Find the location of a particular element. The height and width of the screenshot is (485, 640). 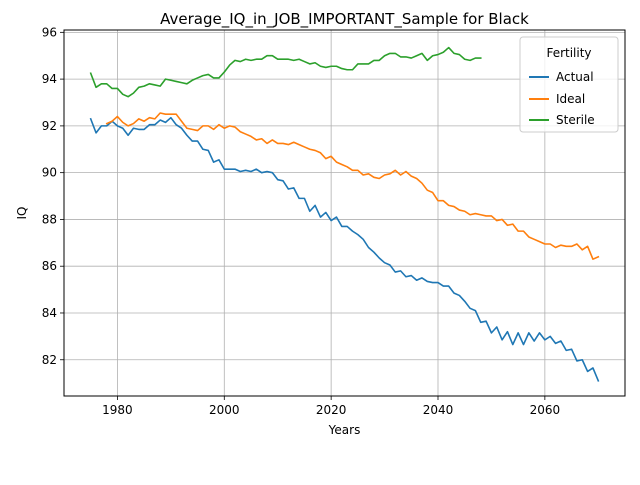

legend-label-actual: Actual is located at coordinates (575, 77).